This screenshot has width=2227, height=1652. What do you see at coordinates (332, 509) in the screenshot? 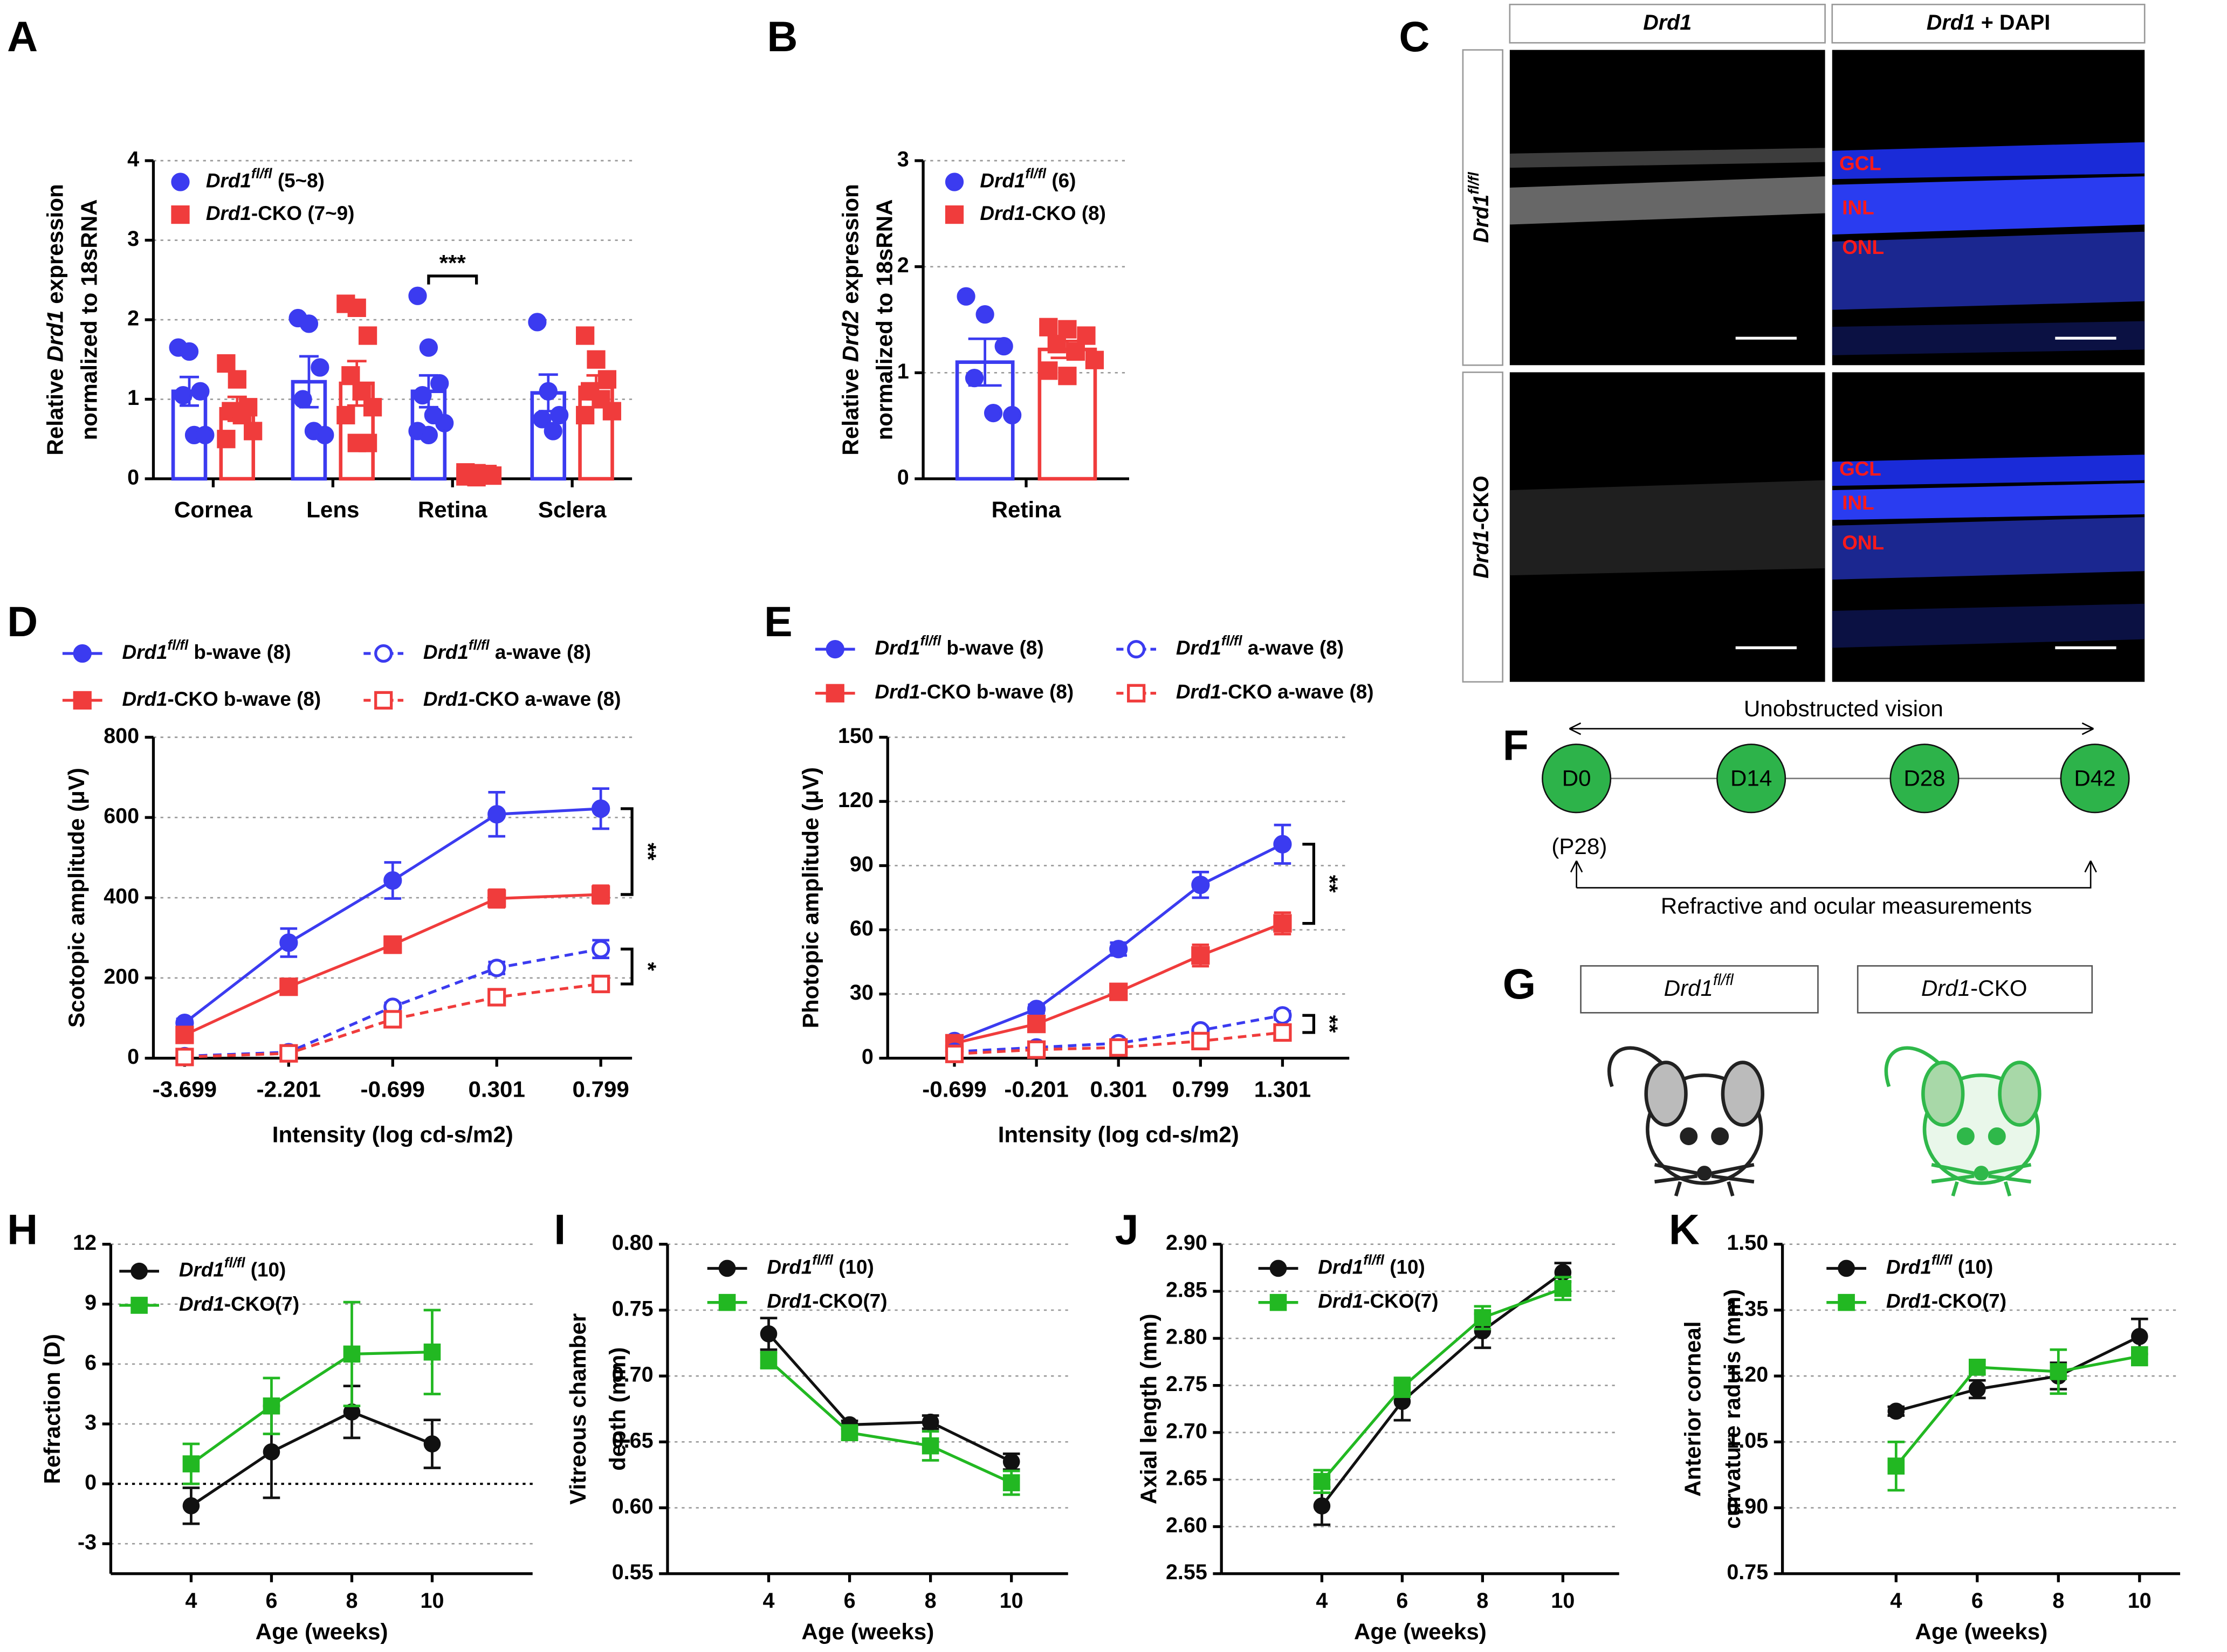
I see `x-tick-label: Lens` at bounding box center [332, 509].